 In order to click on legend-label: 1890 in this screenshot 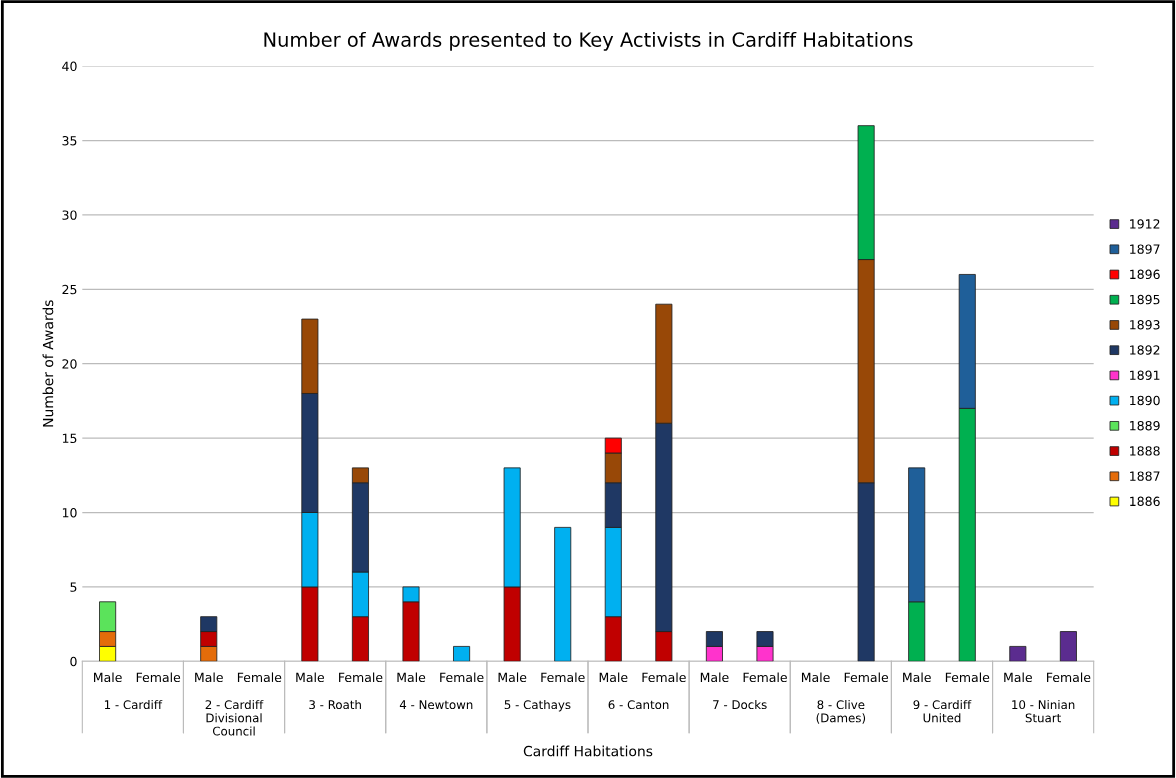, I will do `click(1145, 400)`.